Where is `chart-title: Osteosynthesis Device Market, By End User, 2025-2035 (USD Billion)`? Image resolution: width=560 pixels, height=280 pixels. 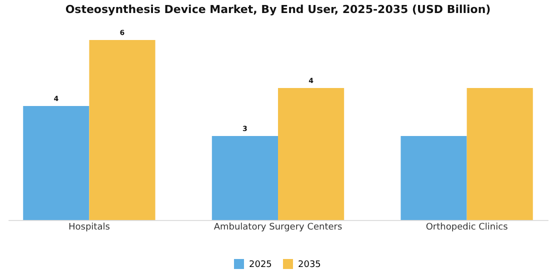 chart-title: Osteosynthesis Device Market, By End User, 2025-2035 (USD Billion) is located at coordinates (278, 9).